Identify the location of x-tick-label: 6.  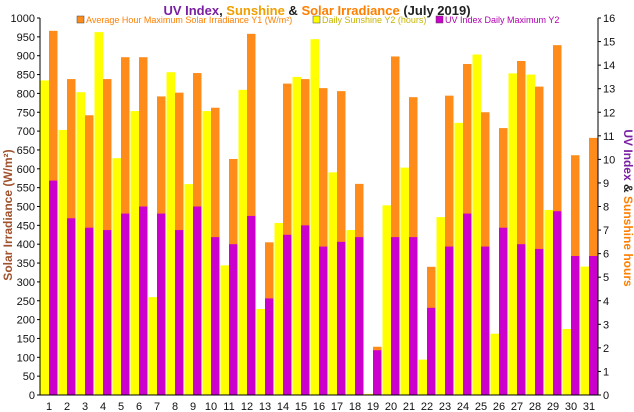
(139, 406).